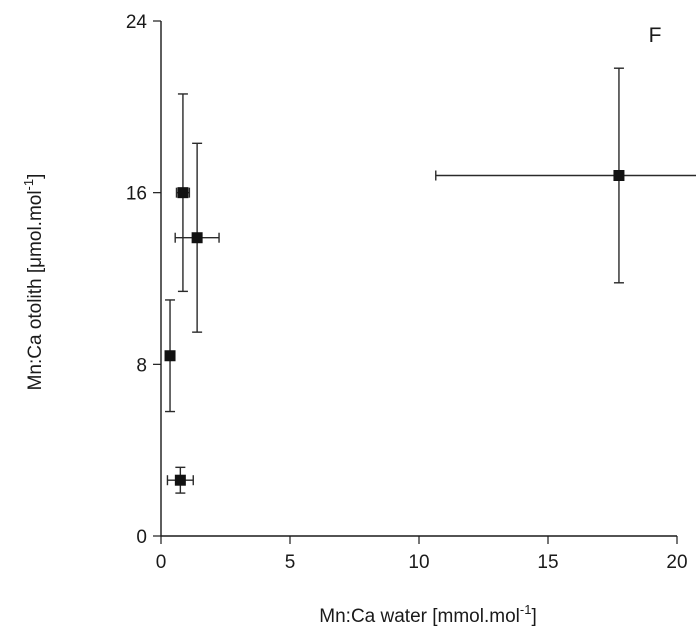 This screenshot has height=641, width=696. What do you see at coordinates (676, 562) in the screenshot?
I see `x-tick-label: 20` at bounding box center [676, 562].